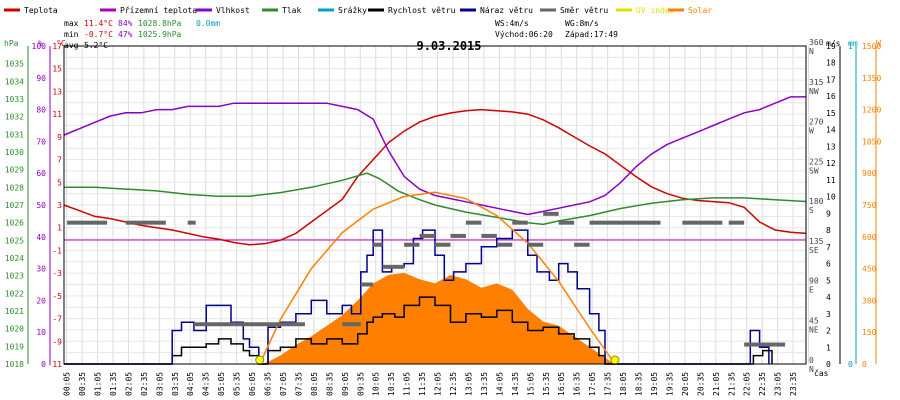  What do you see at coordinates (57, 46) in the screenshot?
I see `y-tick-degc: 17` at bounding box center [57, 46].